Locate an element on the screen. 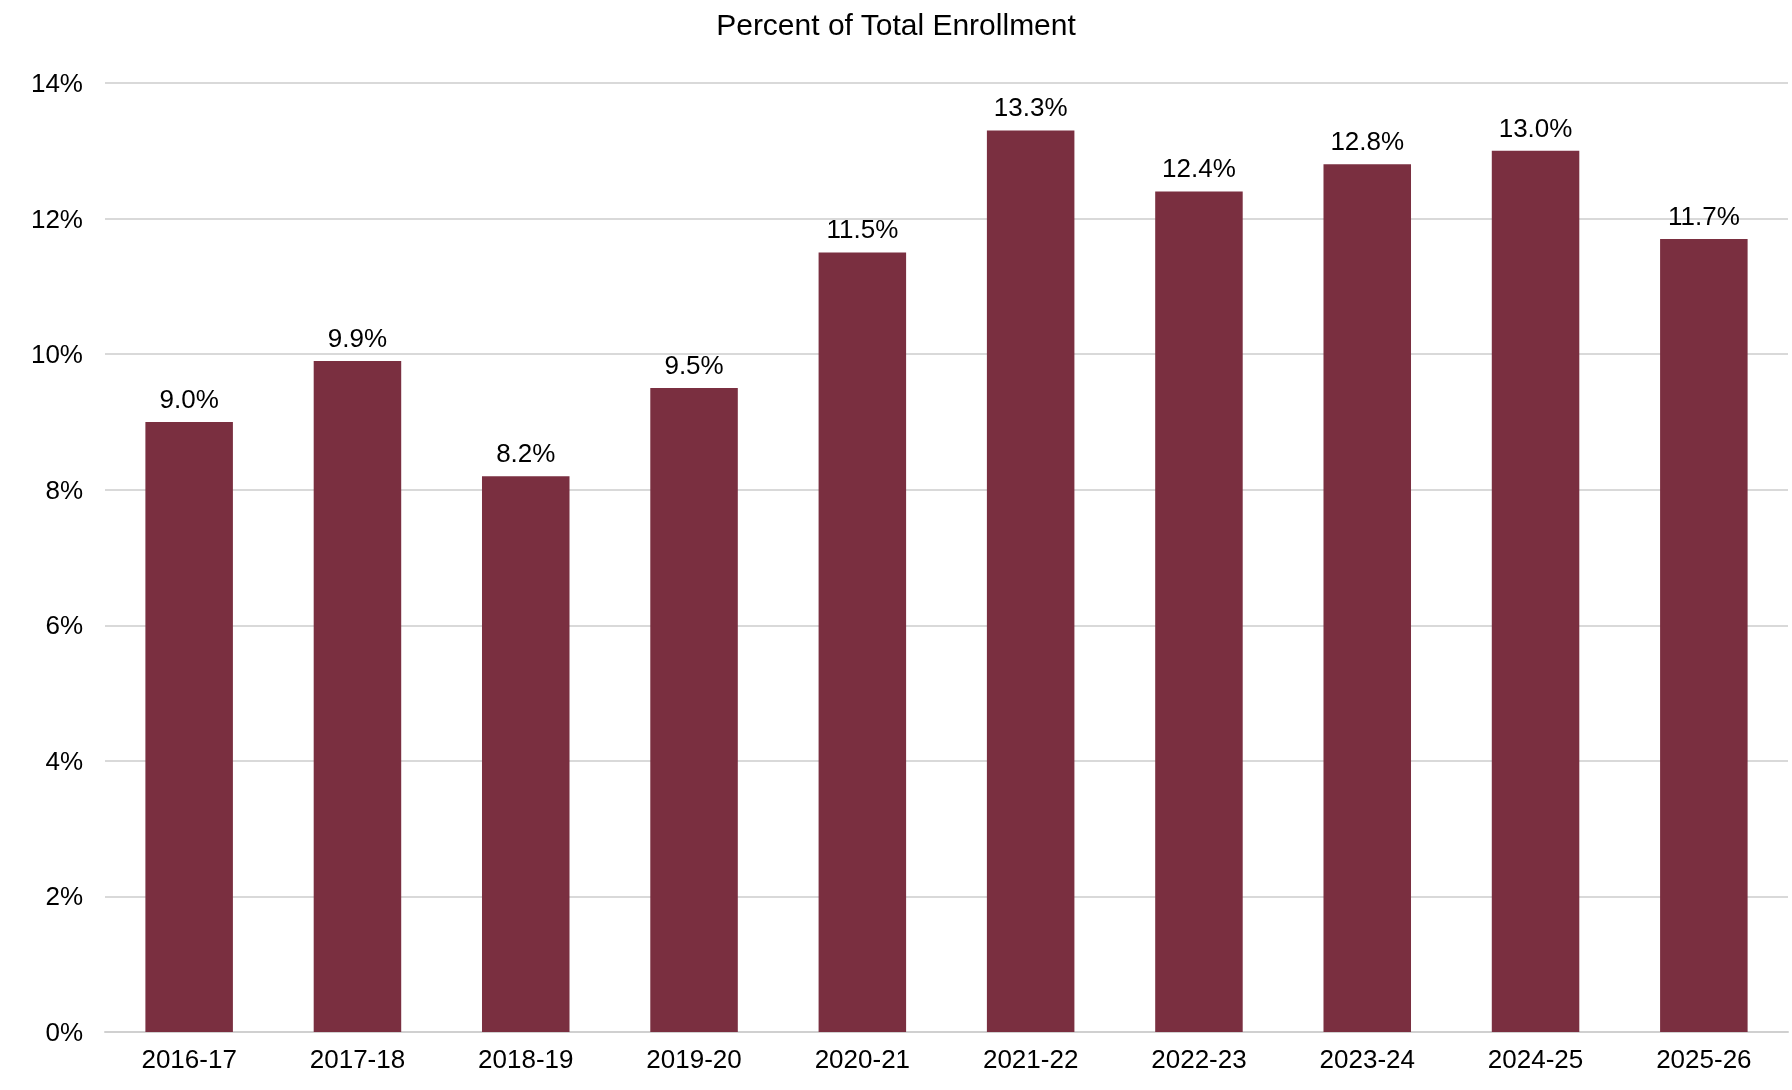  y-tick-label: 0% is located at coordinates (64, 1032).